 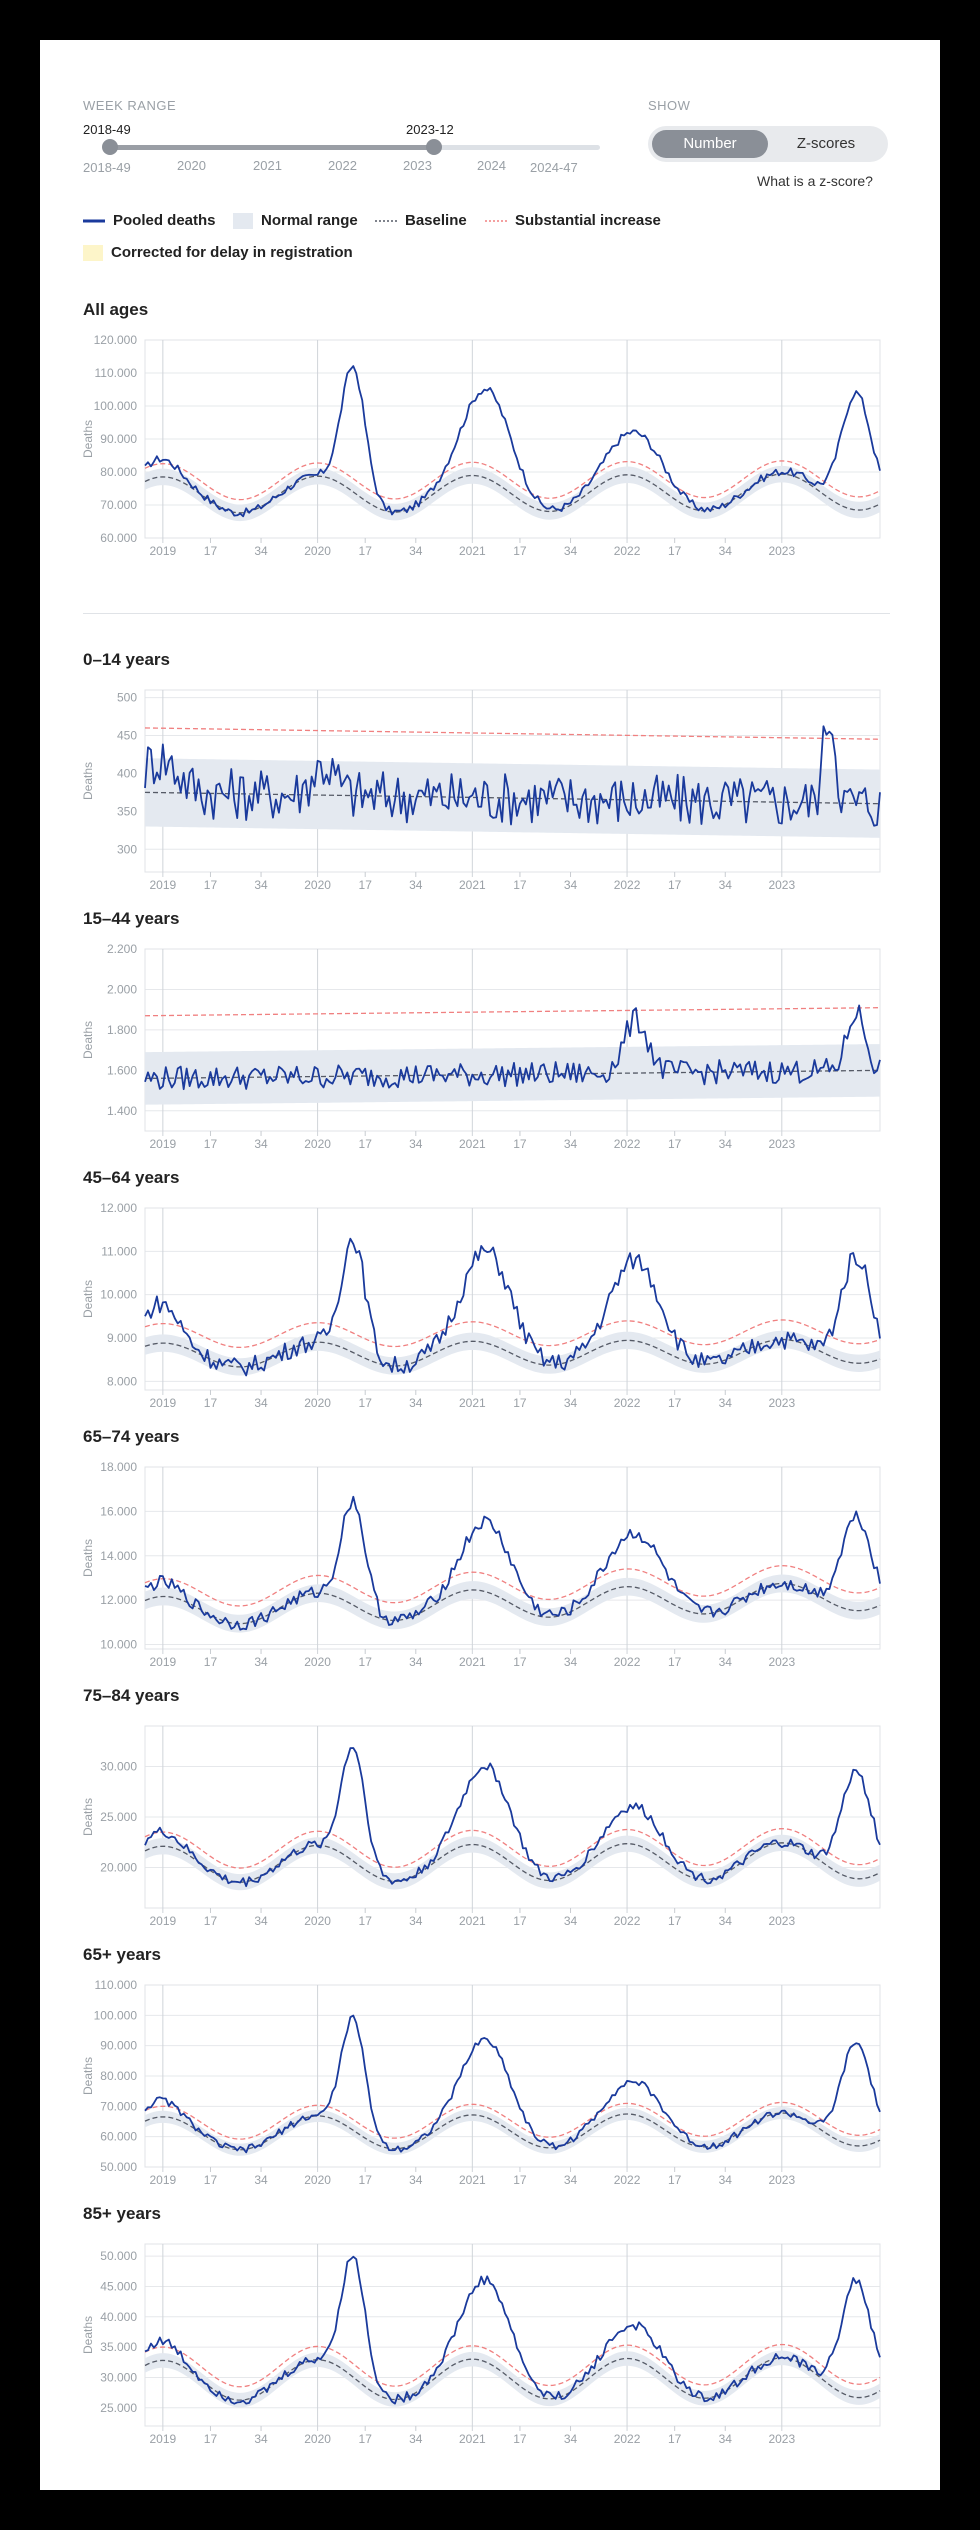 What do you see at coordinates (309, 220) in the screenshot?
I see `legend-normal-label: Normal range` at bounding box center [309, 220].